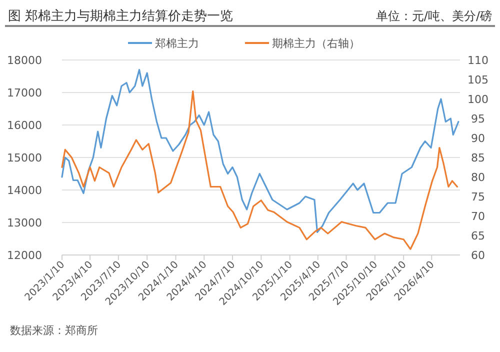 Image resolution: width=500 pixels, height=352 pixels. Describe the element at coordinates (316, 43) in the screenshot. I see `legend-label: 期棉主力（右轴）` at that location.